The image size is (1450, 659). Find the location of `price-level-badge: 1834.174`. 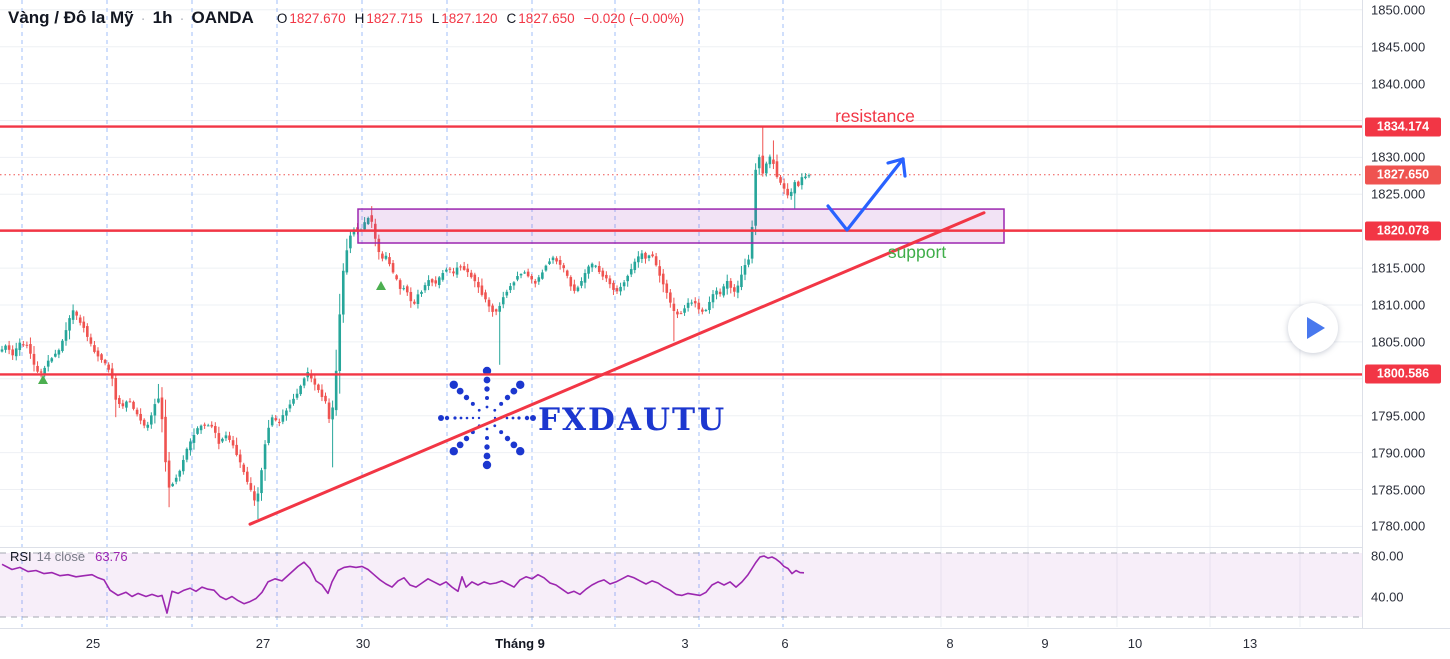

price-level-badge: 1834.174 is located at coordinates (1403, 127).